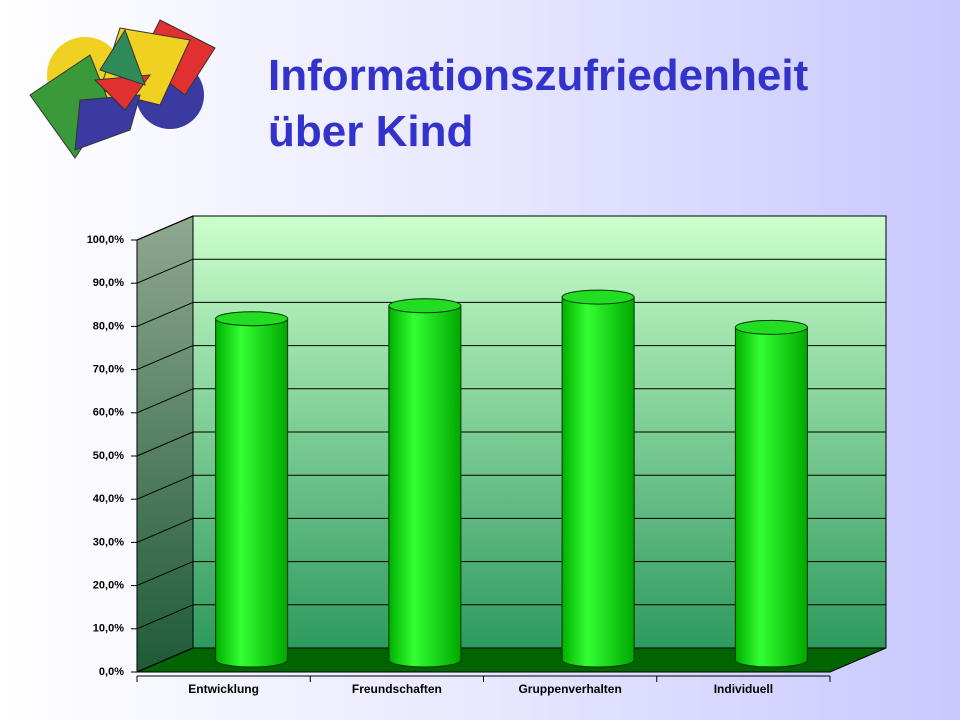 The height and width of the screenshot is (720, 960). I want to click on y-tick-label: 10,0%, so click(108, 629).